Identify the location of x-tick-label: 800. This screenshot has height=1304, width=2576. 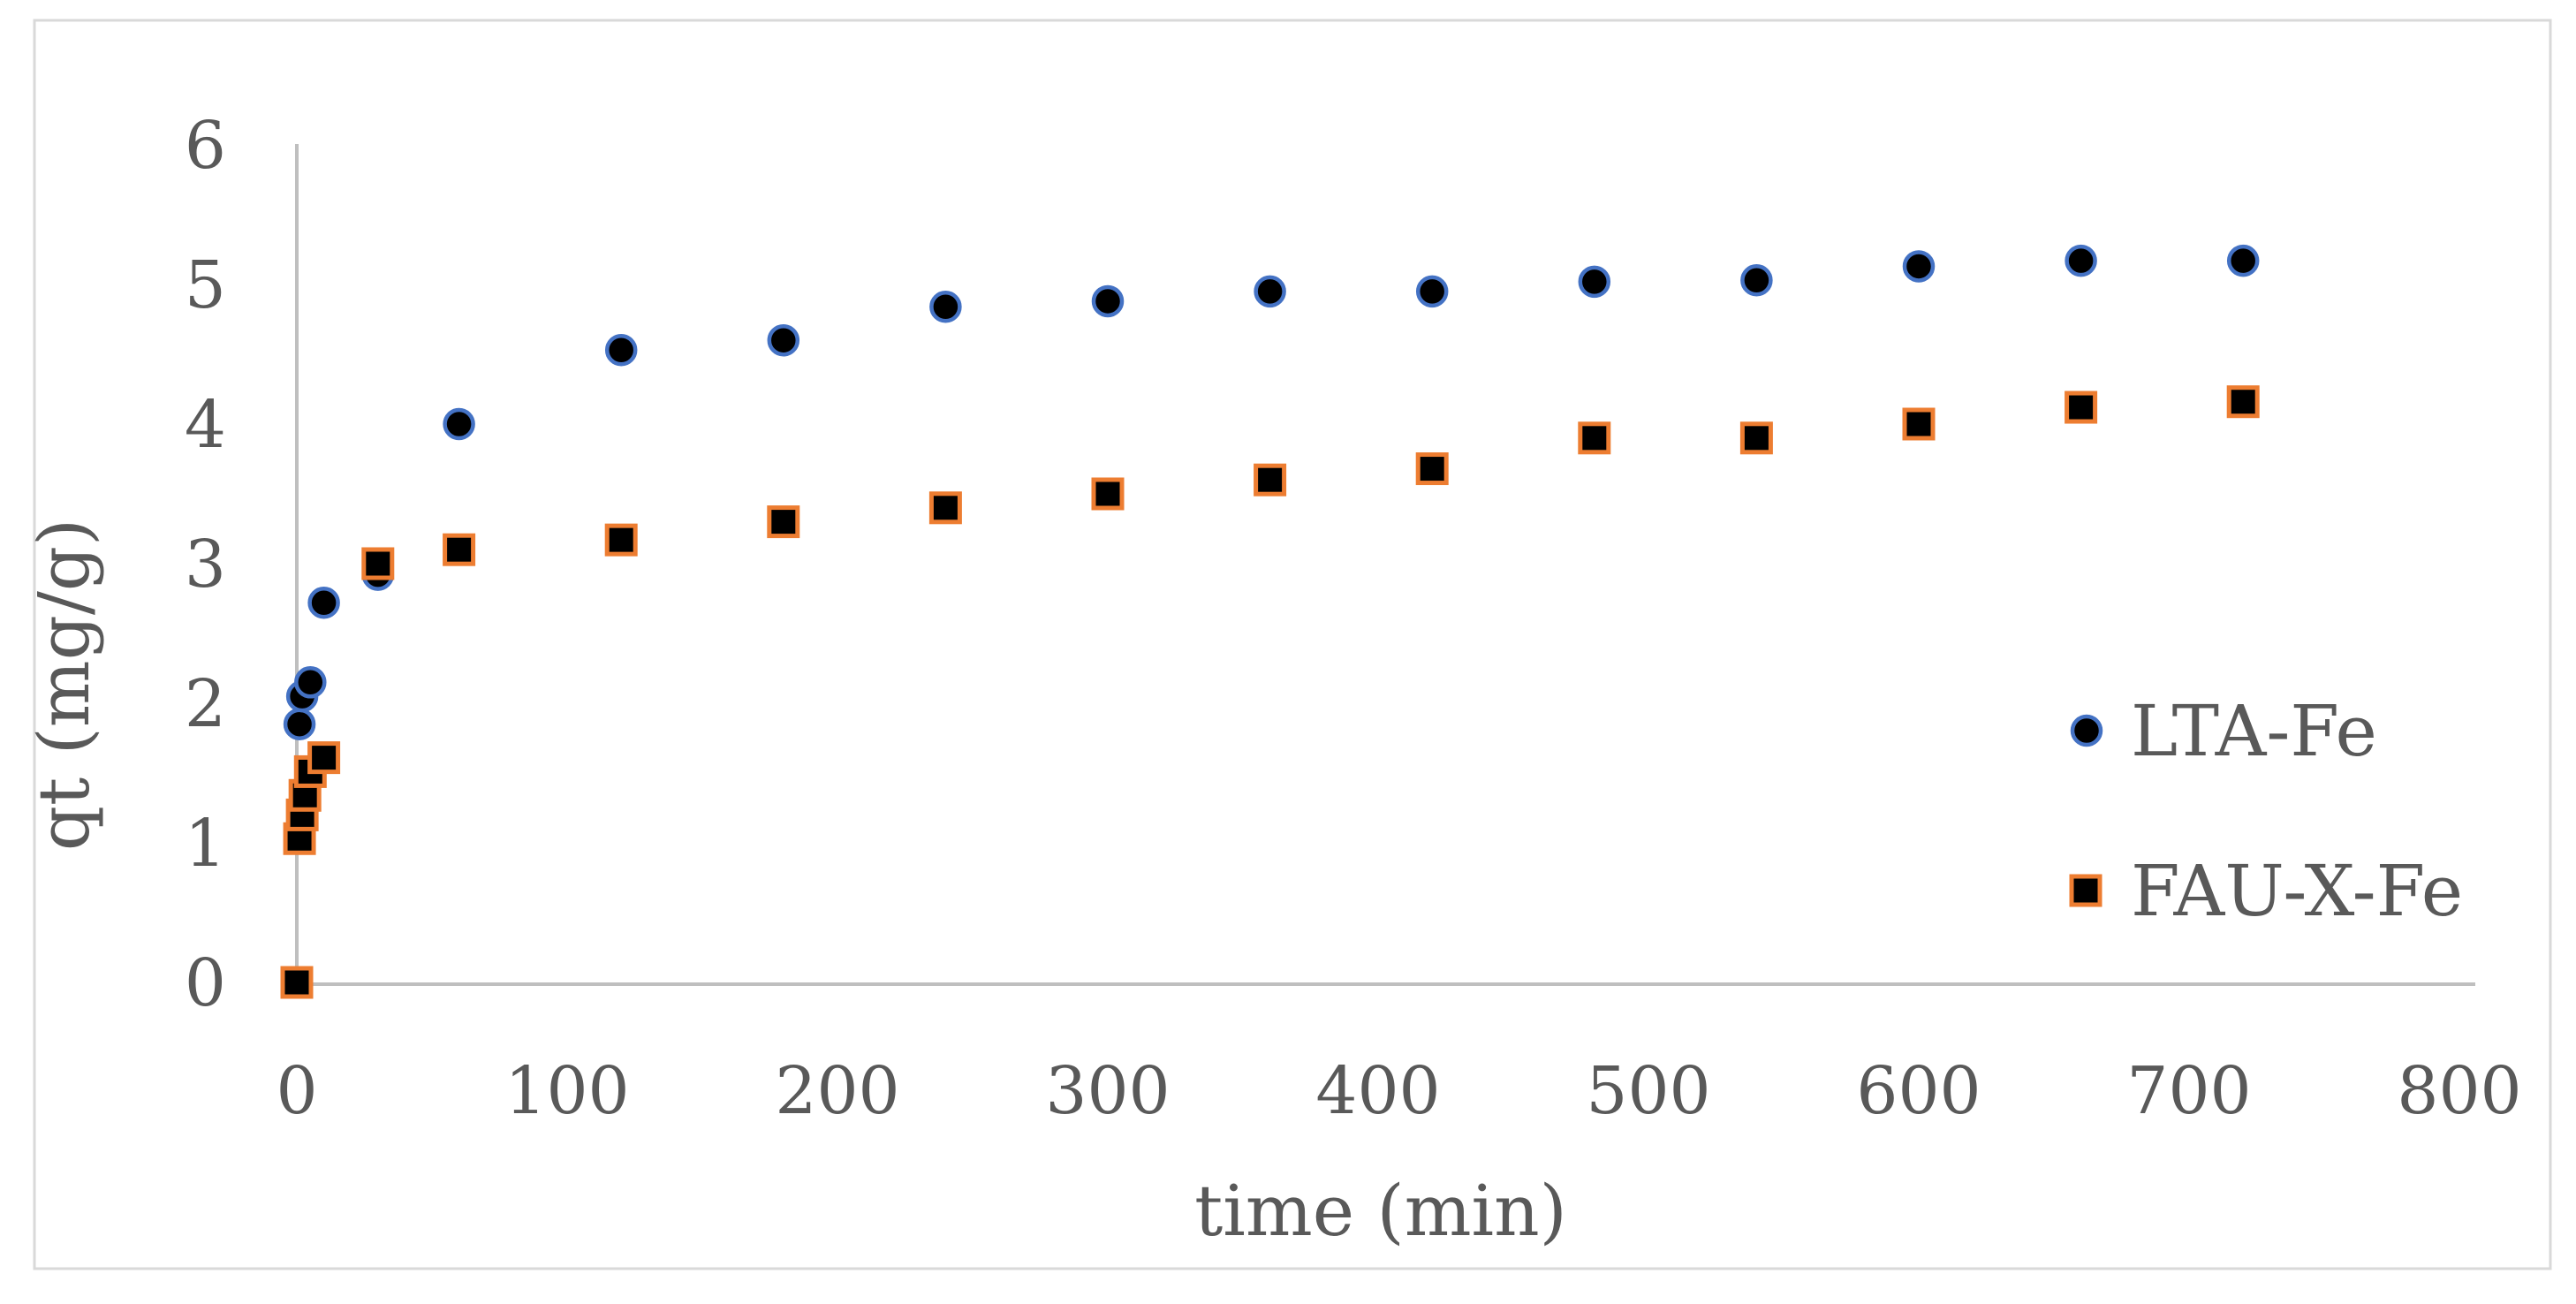
(2459, 1091).